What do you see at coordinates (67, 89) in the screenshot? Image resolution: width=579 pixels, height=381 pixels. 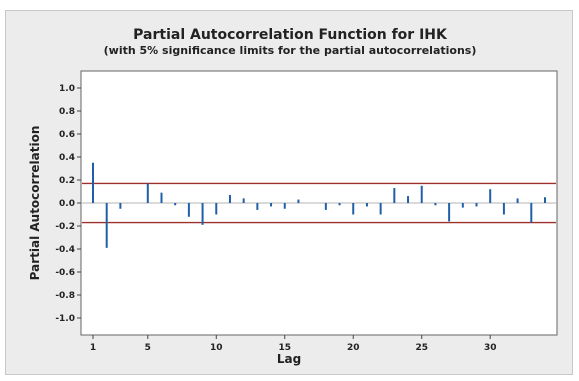 I see `y-tick-label: 1.0` at bounding box center [67, 89].